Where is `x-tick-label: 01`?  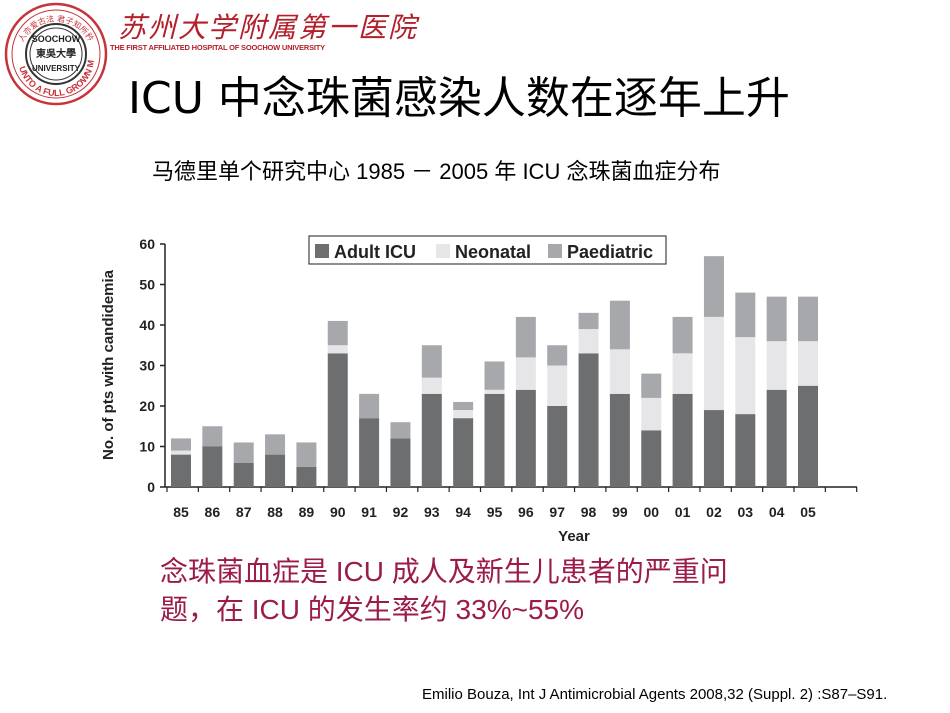 x-tick-label: 01 is located at coordinates (683, 512).